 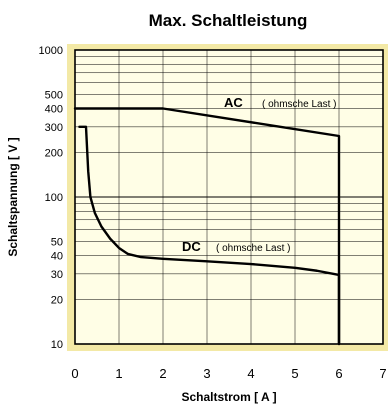 What do you see at coordinates (294, 373) in the screenshot?
I see `x-tick-label: 5` at bounding box center [294, 373].